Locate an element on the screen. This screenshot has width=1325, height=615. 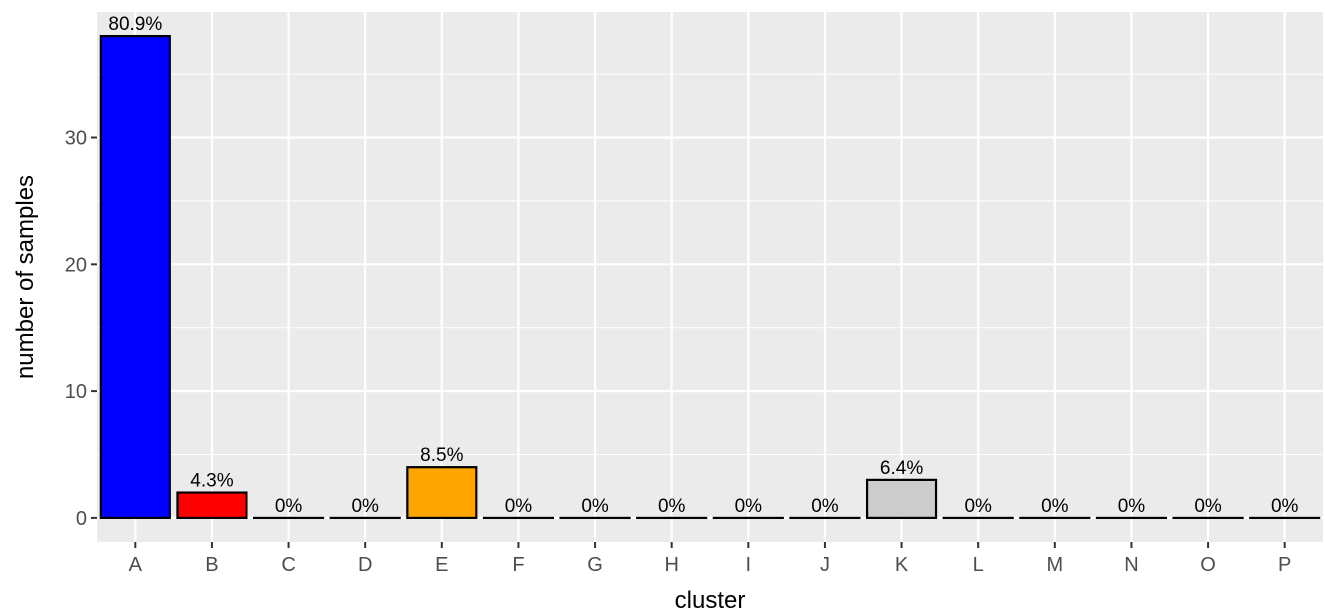
y-tick-label: 20 is located at coordinates (76, 265).